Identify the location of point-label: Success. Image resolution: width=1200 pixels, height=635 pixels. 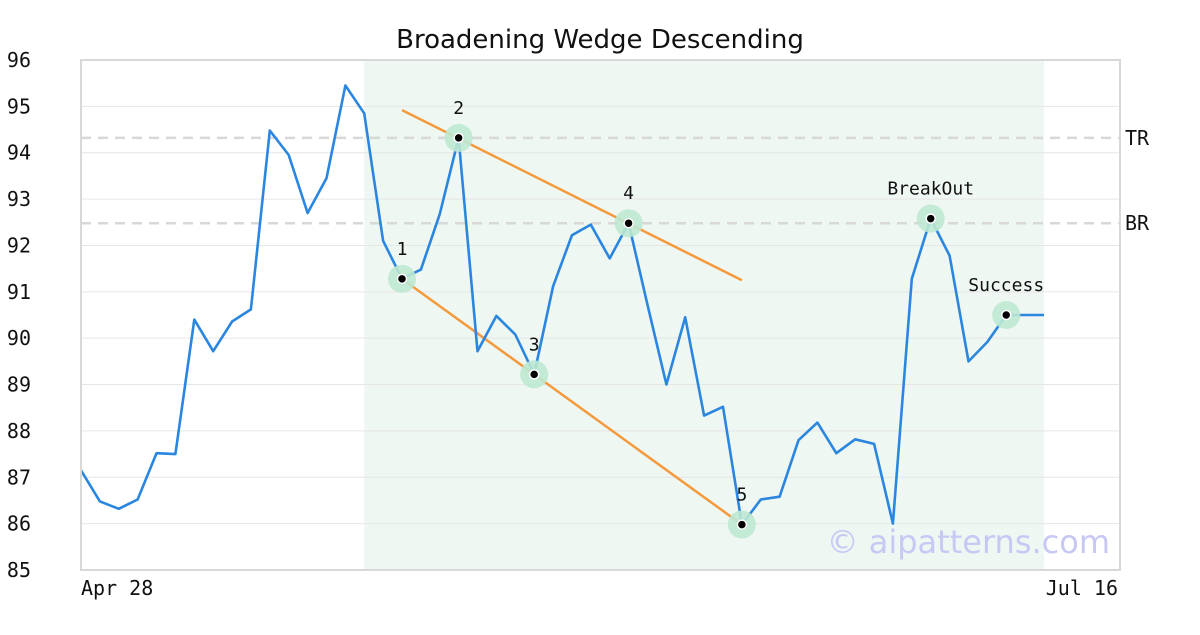
(1006, 285).